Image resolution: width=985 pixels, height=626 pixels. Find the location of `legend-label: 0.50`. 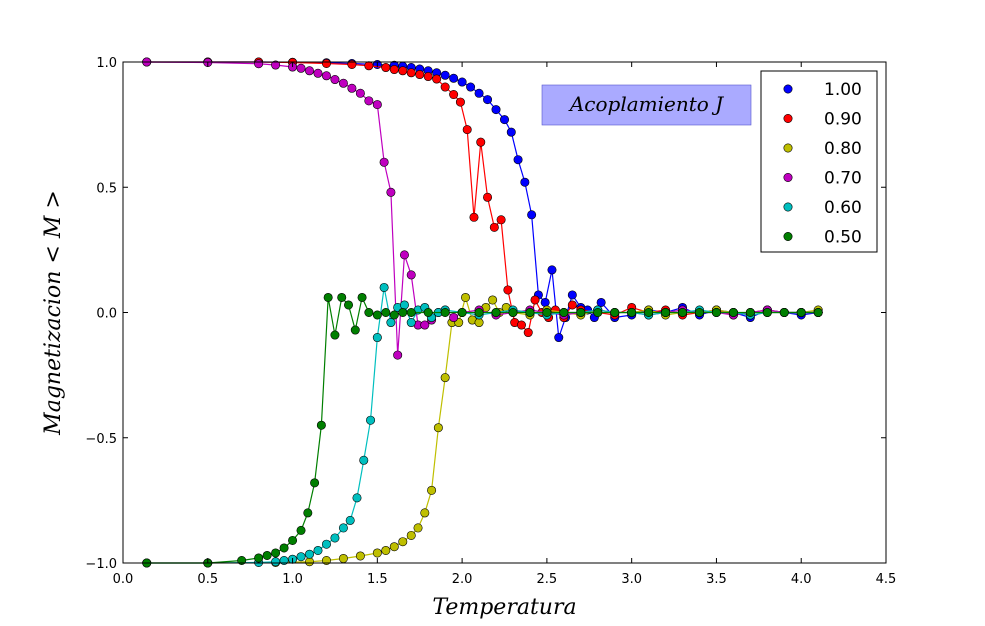

legend-label: 0.50 is located at coordinates (843, 238).